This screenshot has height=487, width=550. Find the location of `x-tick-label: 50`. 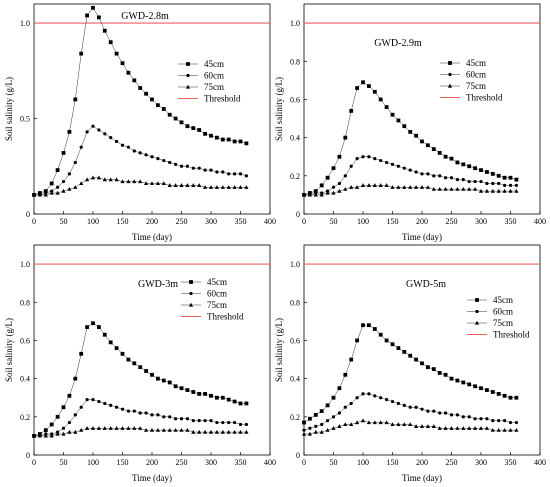

x-tick-label: 50 is located at coordinates (334, 221).